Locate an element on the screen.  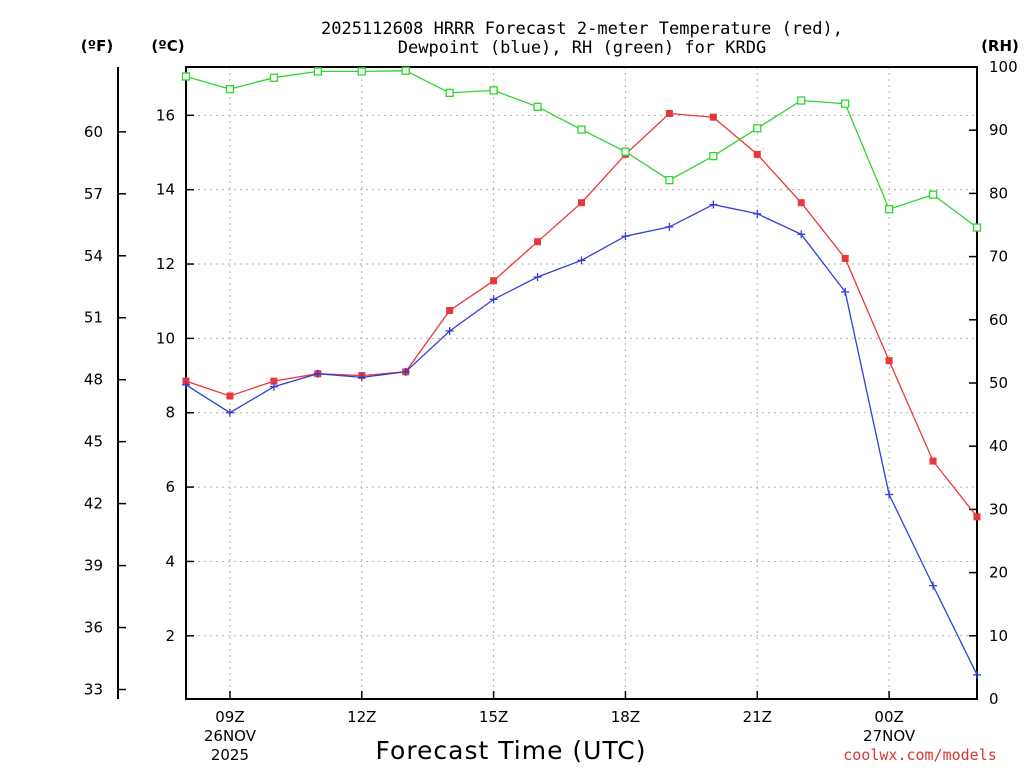
c-tick-label: 12 is located at coordinates (165, 264).